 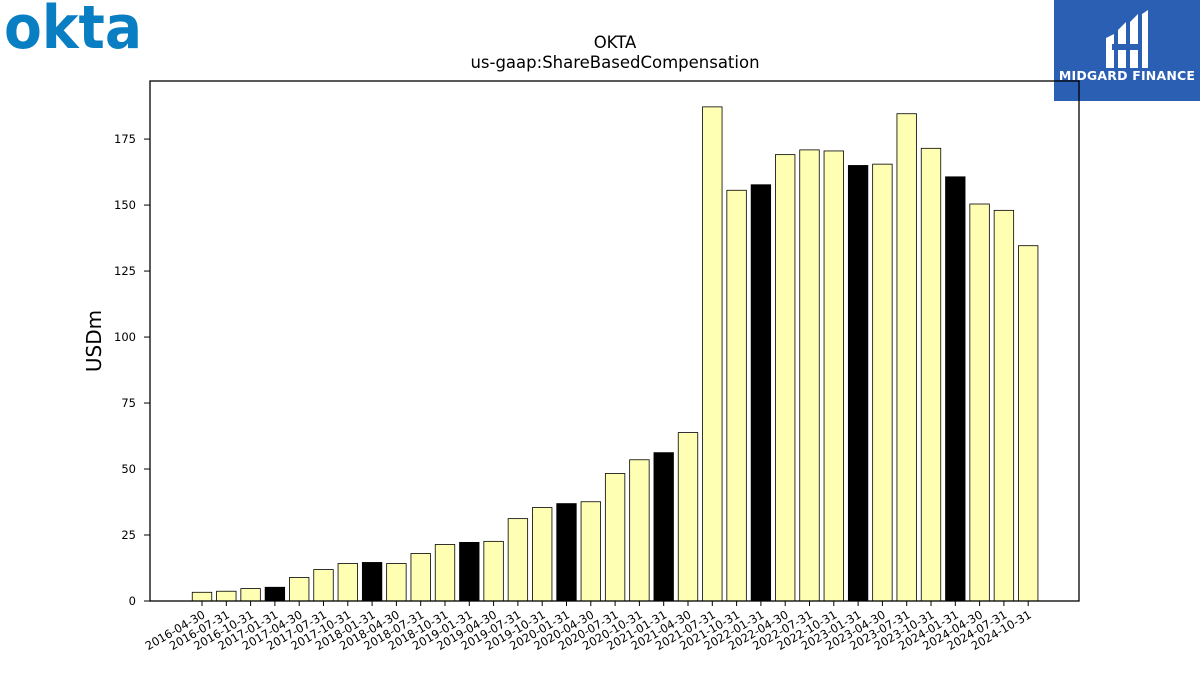 I want to click on y-tick-label: 100, so click(x=125, y=337).